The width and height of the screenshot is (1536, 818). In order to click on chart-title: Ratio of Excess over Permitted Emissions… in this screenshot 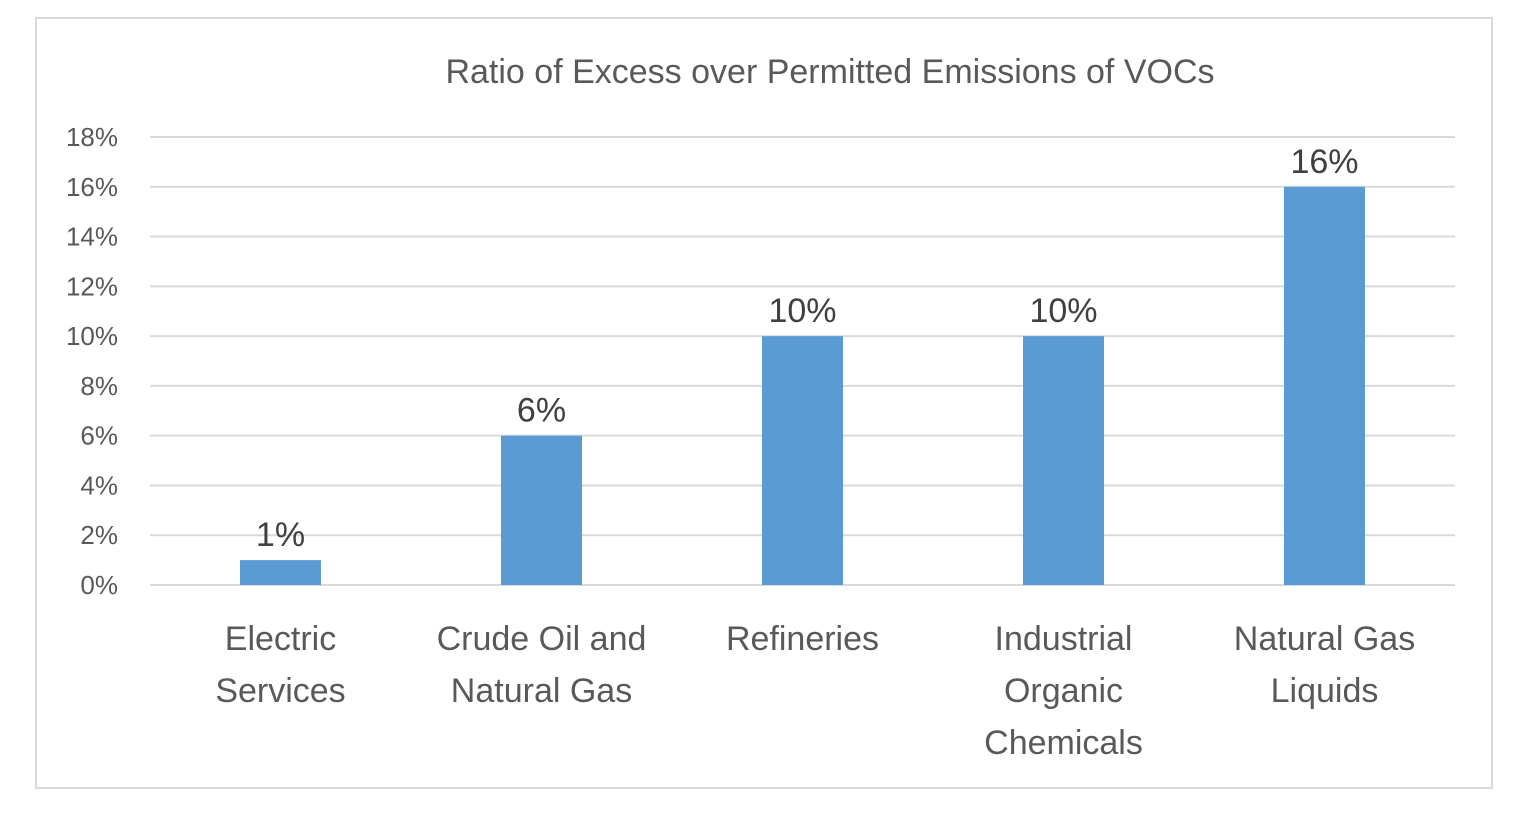, I will do `click(829, 72)`.